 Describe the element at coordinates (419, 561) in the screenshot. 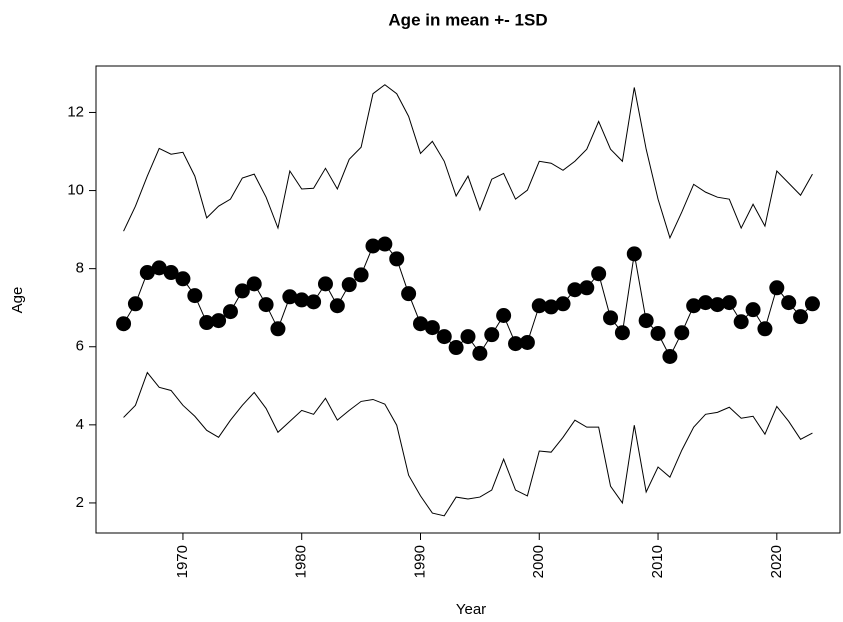

I see `x-tick-label: 1990` at that location.